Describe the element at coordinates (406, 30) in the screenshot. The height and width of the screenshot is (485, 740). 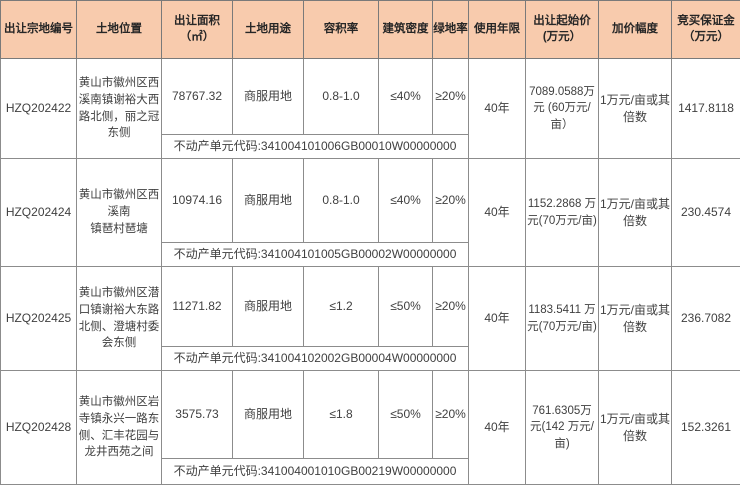
I see `header-building-density: 建筑密度` at that location.